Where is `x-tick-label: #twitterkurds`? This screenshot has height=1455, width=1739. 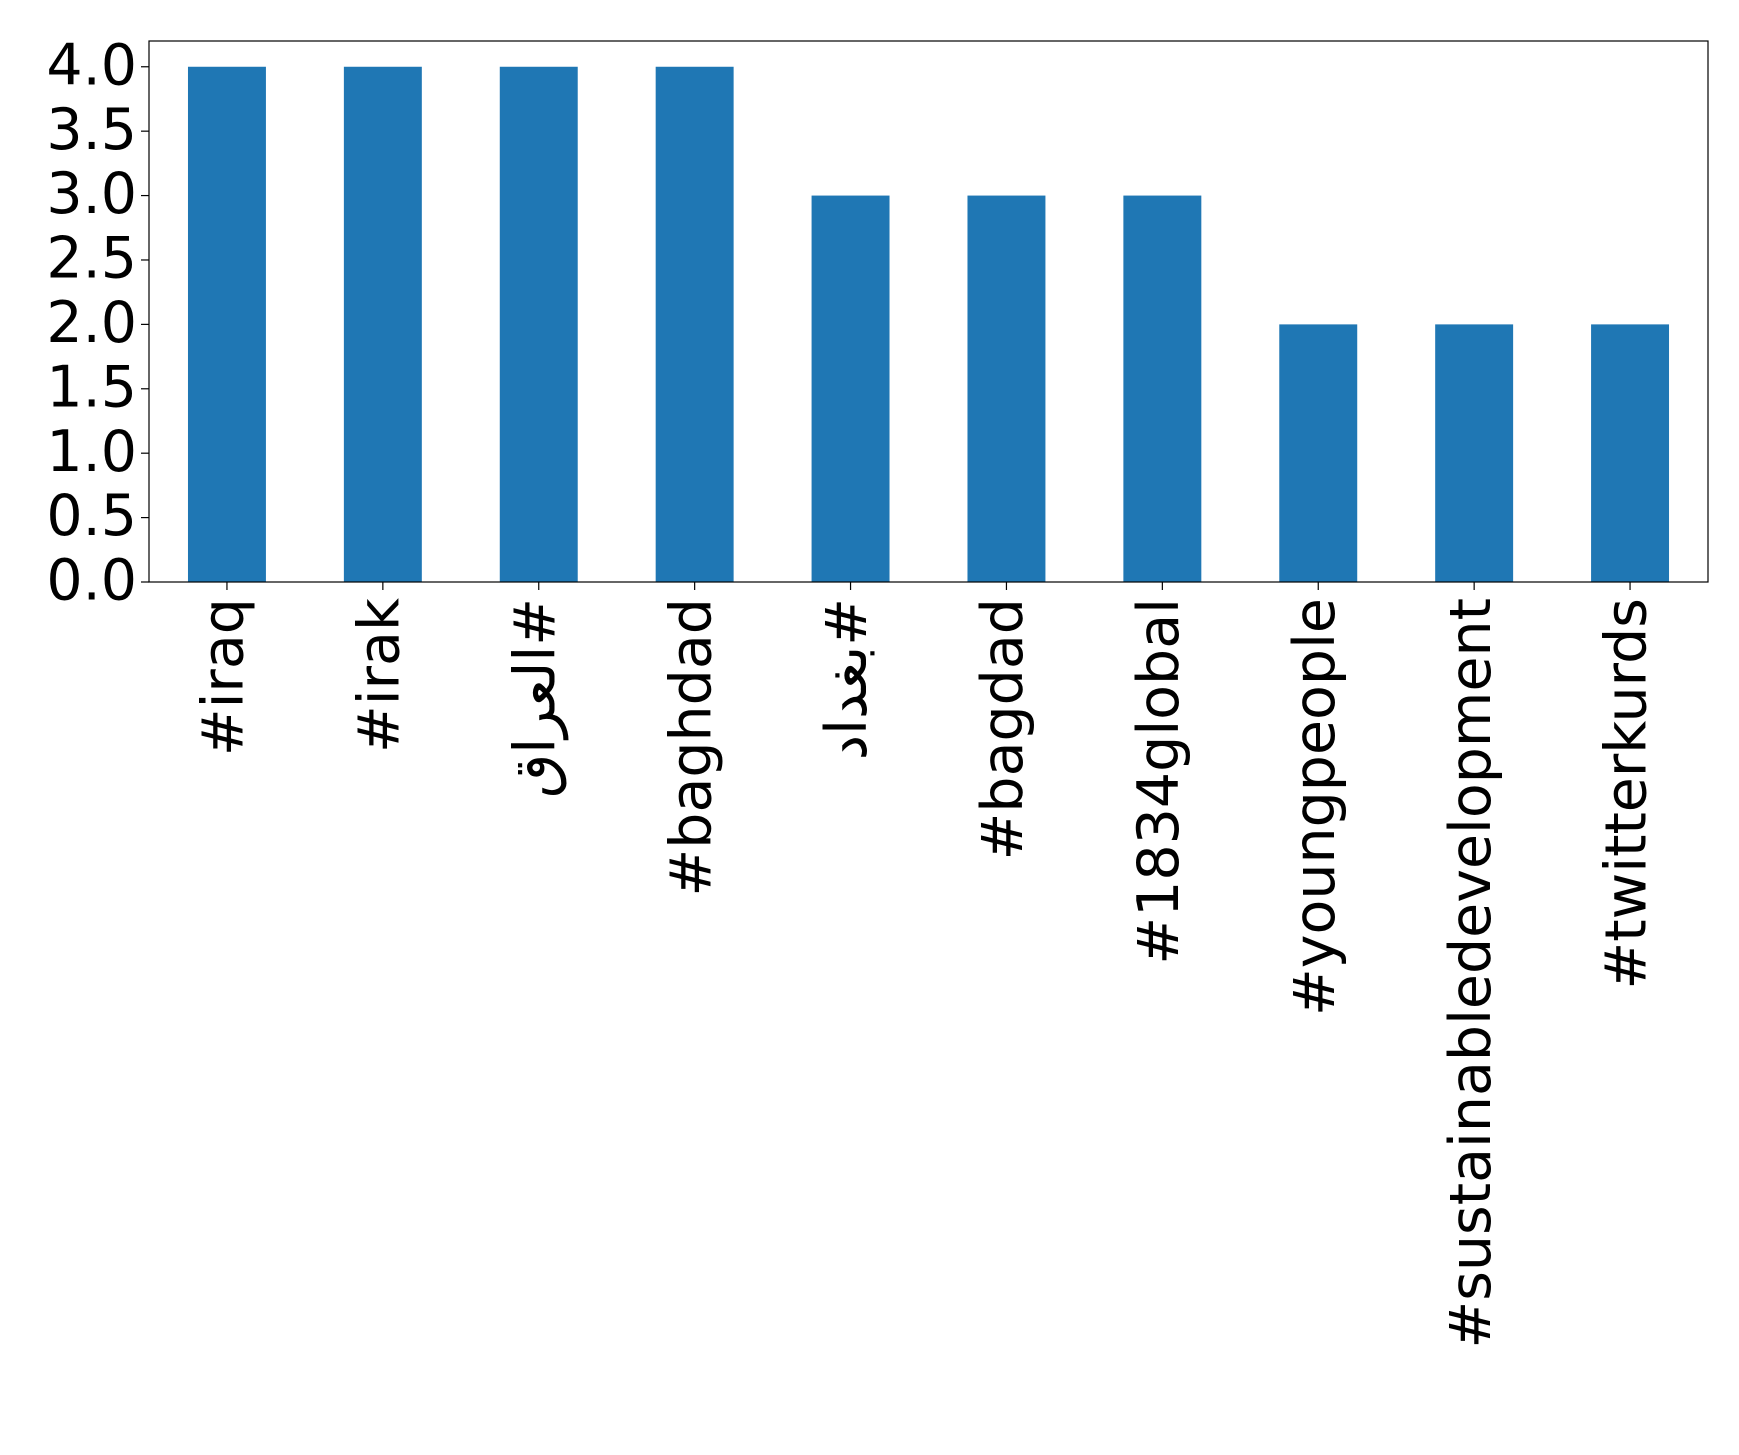
x-tick-label: #twitterkurds is located at coordinates (1627, 793).